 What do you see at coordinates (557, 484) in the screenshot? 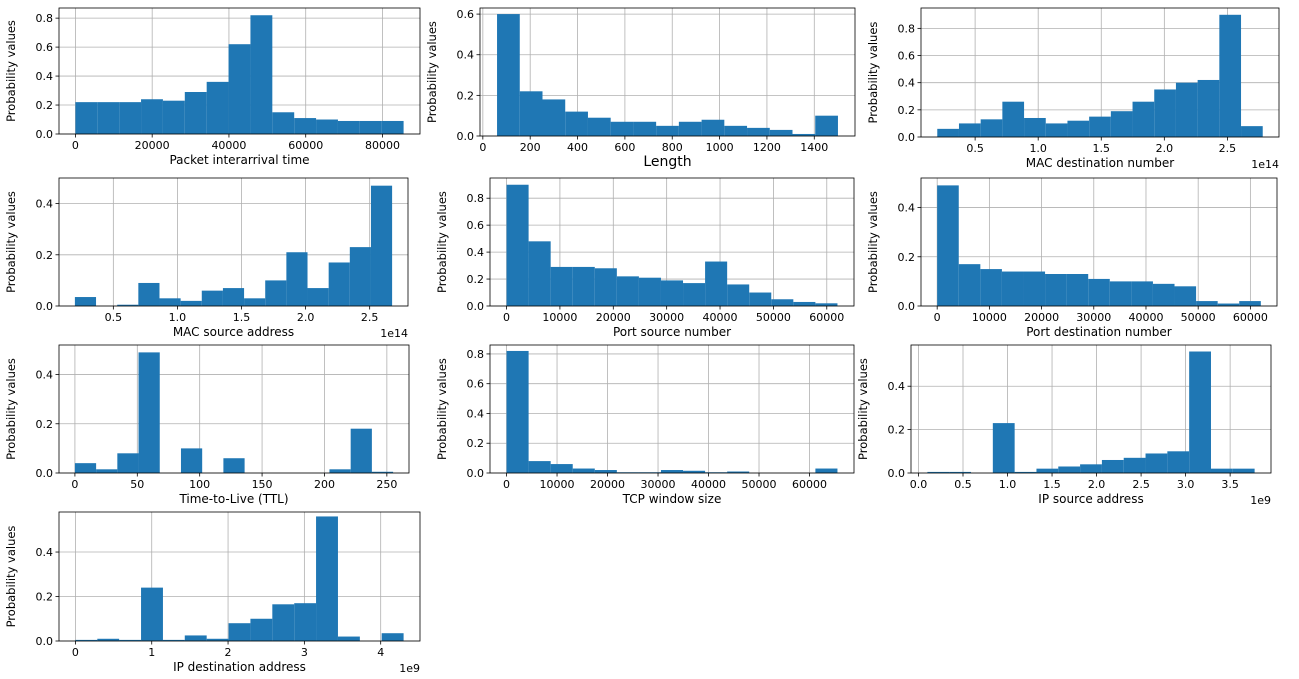
I see `x-tick-label: 10000` at bounding box center [557, 484].